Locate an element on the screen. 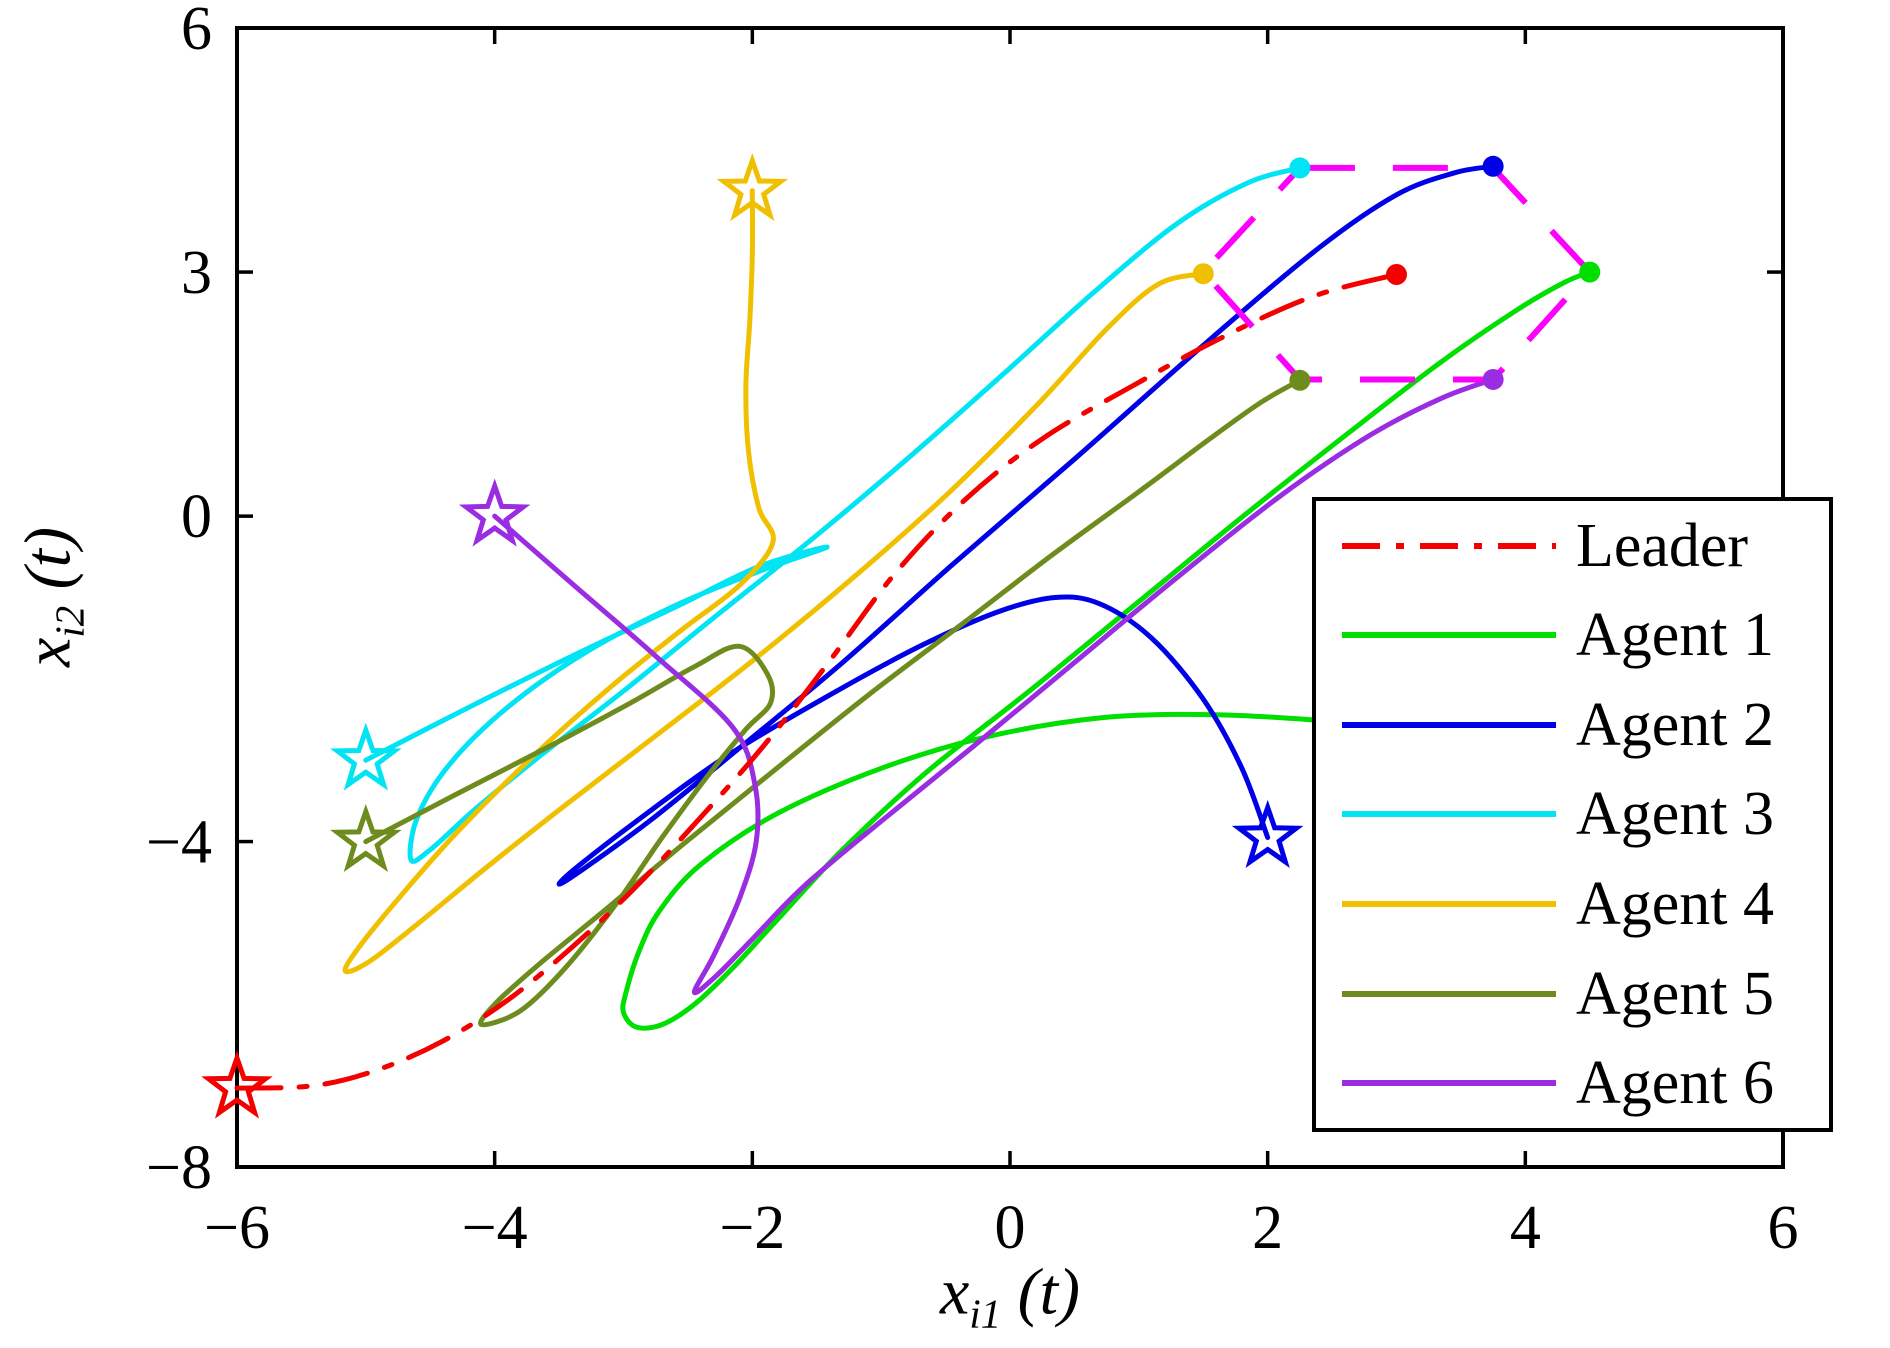  start-star-agent3 is located at coordinates (366, 756).